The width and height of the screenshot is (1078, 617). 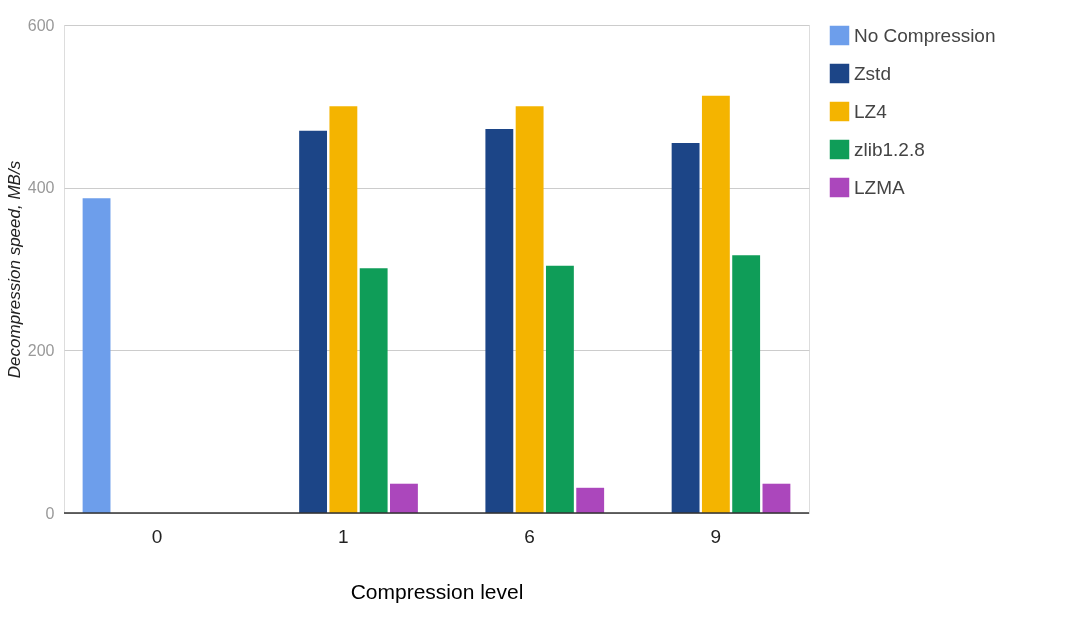 I want to click on y-tick-label: 200, so click(x=41, y=350).